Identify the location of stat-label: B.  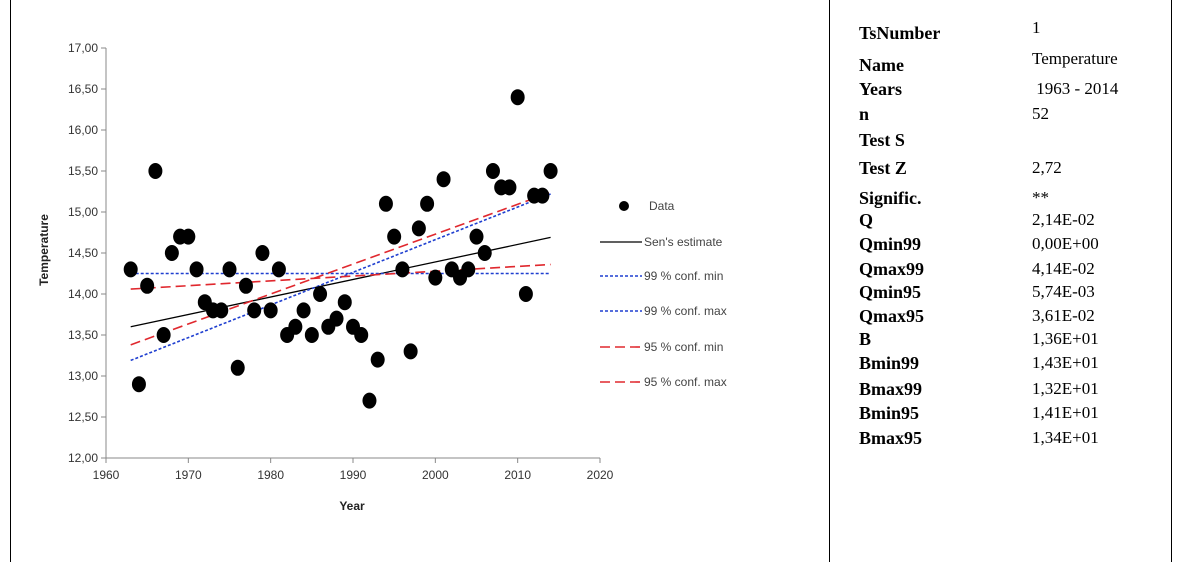
(865, 339).